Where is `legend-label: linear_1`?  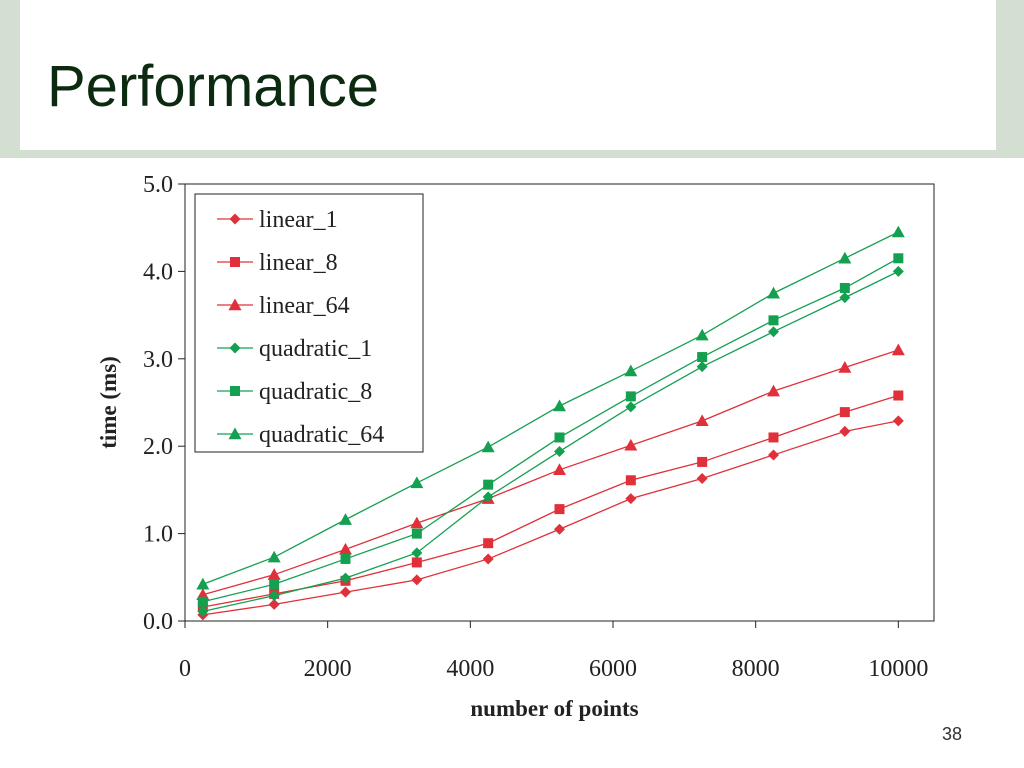
legend-label: linear_1 is located at coordinates (298, 220).